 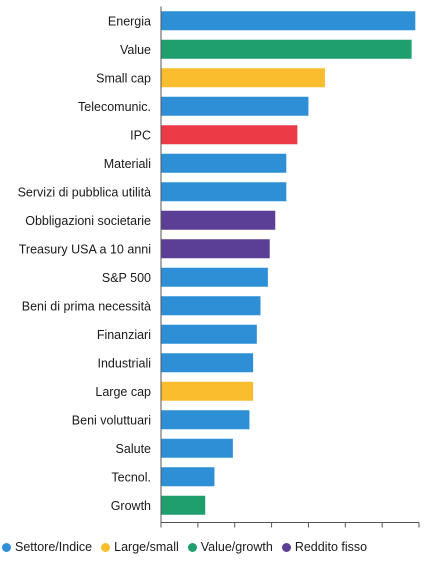 I want to click on category-label: Materiali, so click(x=127, y=164).